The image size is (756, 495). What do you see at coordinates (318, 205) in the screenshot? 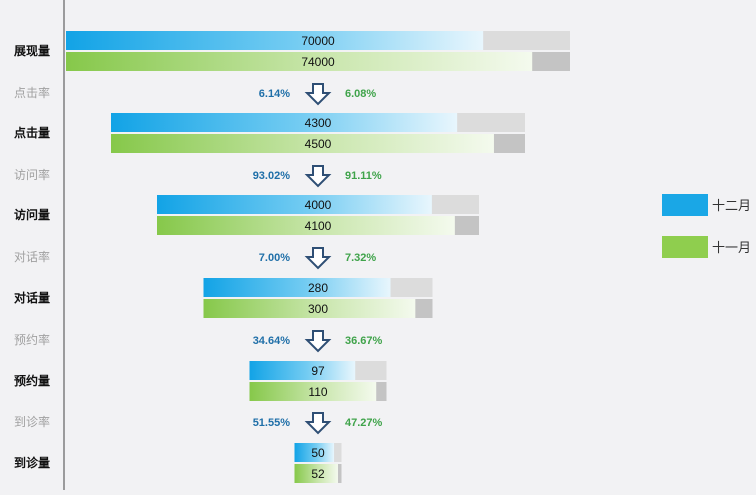
I see `bar-value-label: 4000` at bounding box center [318, 205].